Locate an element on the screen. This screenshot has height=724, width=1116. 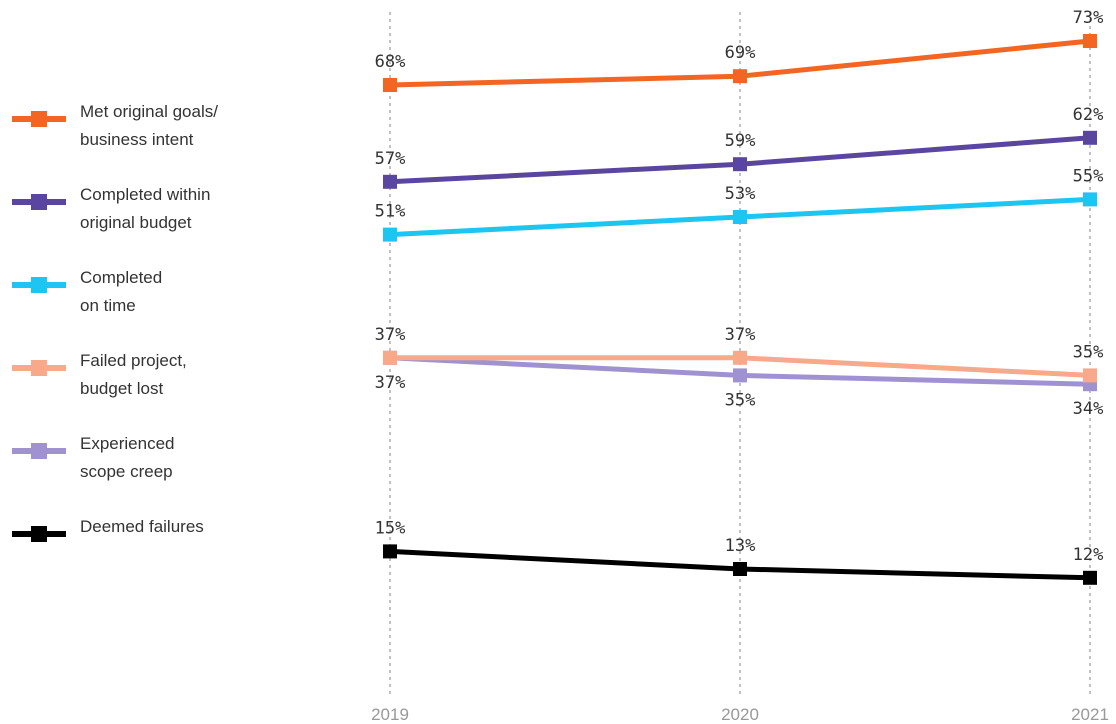
legend-label: Failed project, budget lost is located at coordinates (133, 374).